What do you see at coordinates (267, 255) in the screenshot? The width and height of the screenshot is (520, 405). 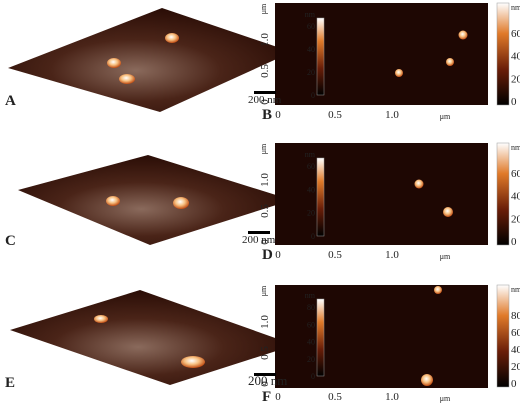 I see `panel-label: D` at bounding box center [267, 255].